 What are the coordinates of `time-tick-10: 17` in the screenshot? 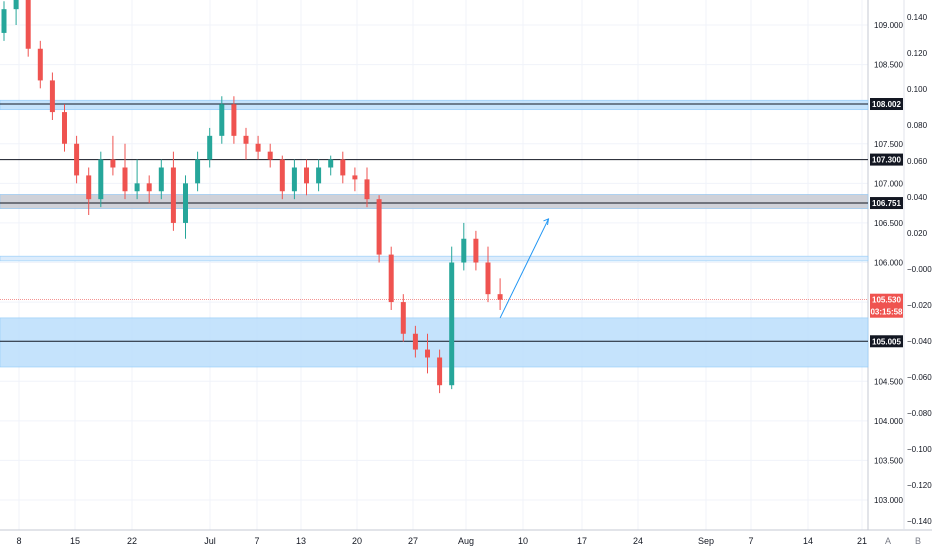 It's located at (582, 541).